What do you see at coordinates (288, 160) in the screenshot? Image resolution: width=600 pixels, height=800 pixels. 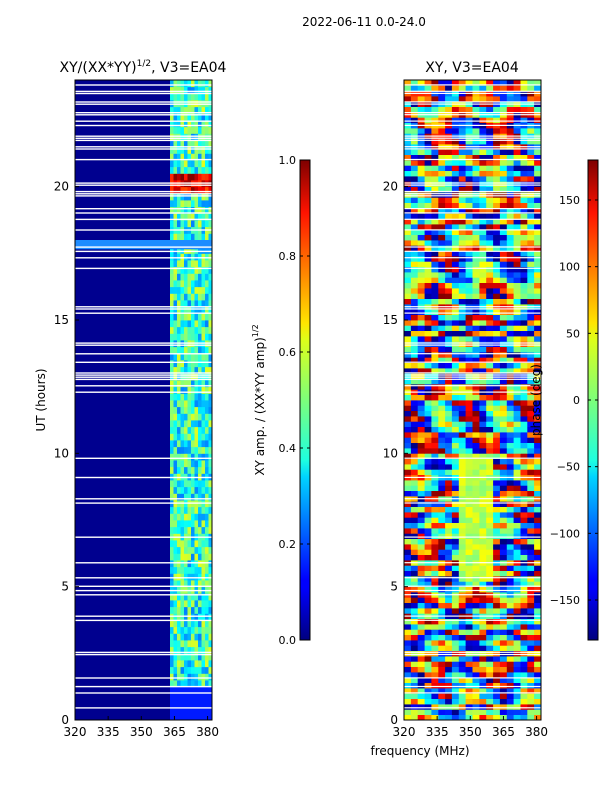 I see `colorbar-tick-label: 1.0` at bounding box center [288, 160].